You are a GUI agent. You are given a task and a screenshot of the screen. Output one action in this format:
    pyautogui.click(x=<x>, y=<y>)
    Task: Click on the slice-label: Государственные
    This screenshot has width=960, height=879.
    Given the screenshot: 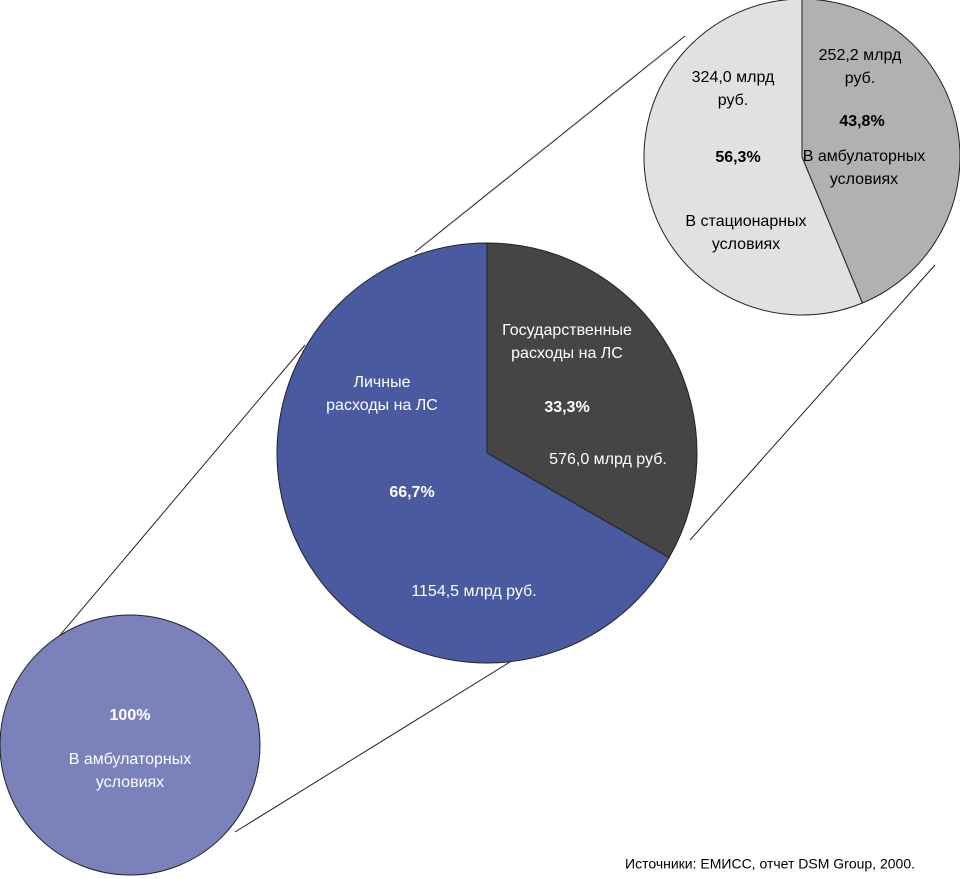 What is the action you would take?
    pyautogui.click(x=567, y=330)
    